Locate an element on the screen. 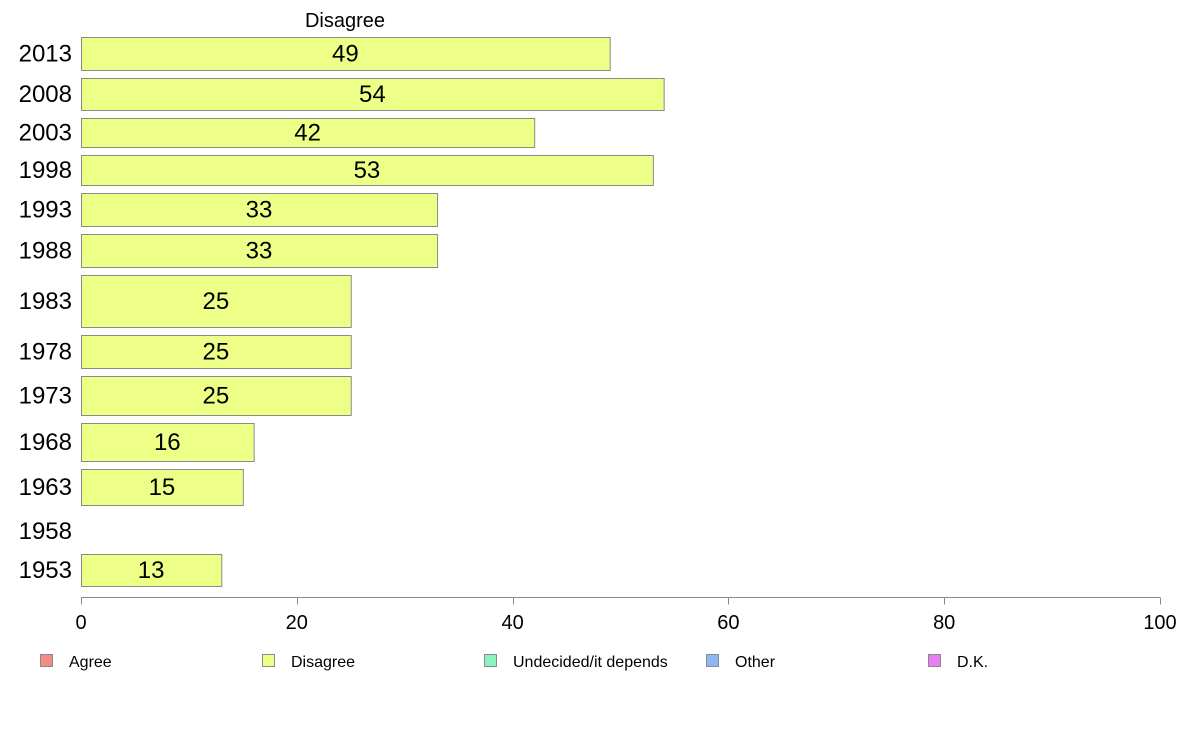 This screenshot has height=741, width=1188. bar-value-label: 42 is located at coordinates (307, 133).